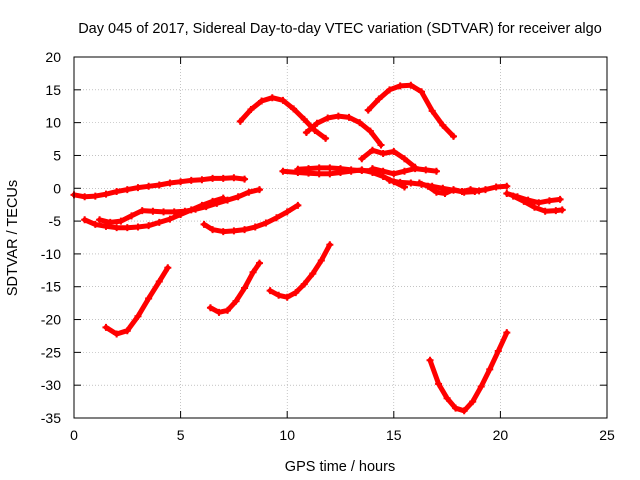 This screenshot has height=480, width=640. Describe the element at coordinates (13, 238) in the screenshot. I see `y-axis-title: SDTVAR / TECUs` at that location.